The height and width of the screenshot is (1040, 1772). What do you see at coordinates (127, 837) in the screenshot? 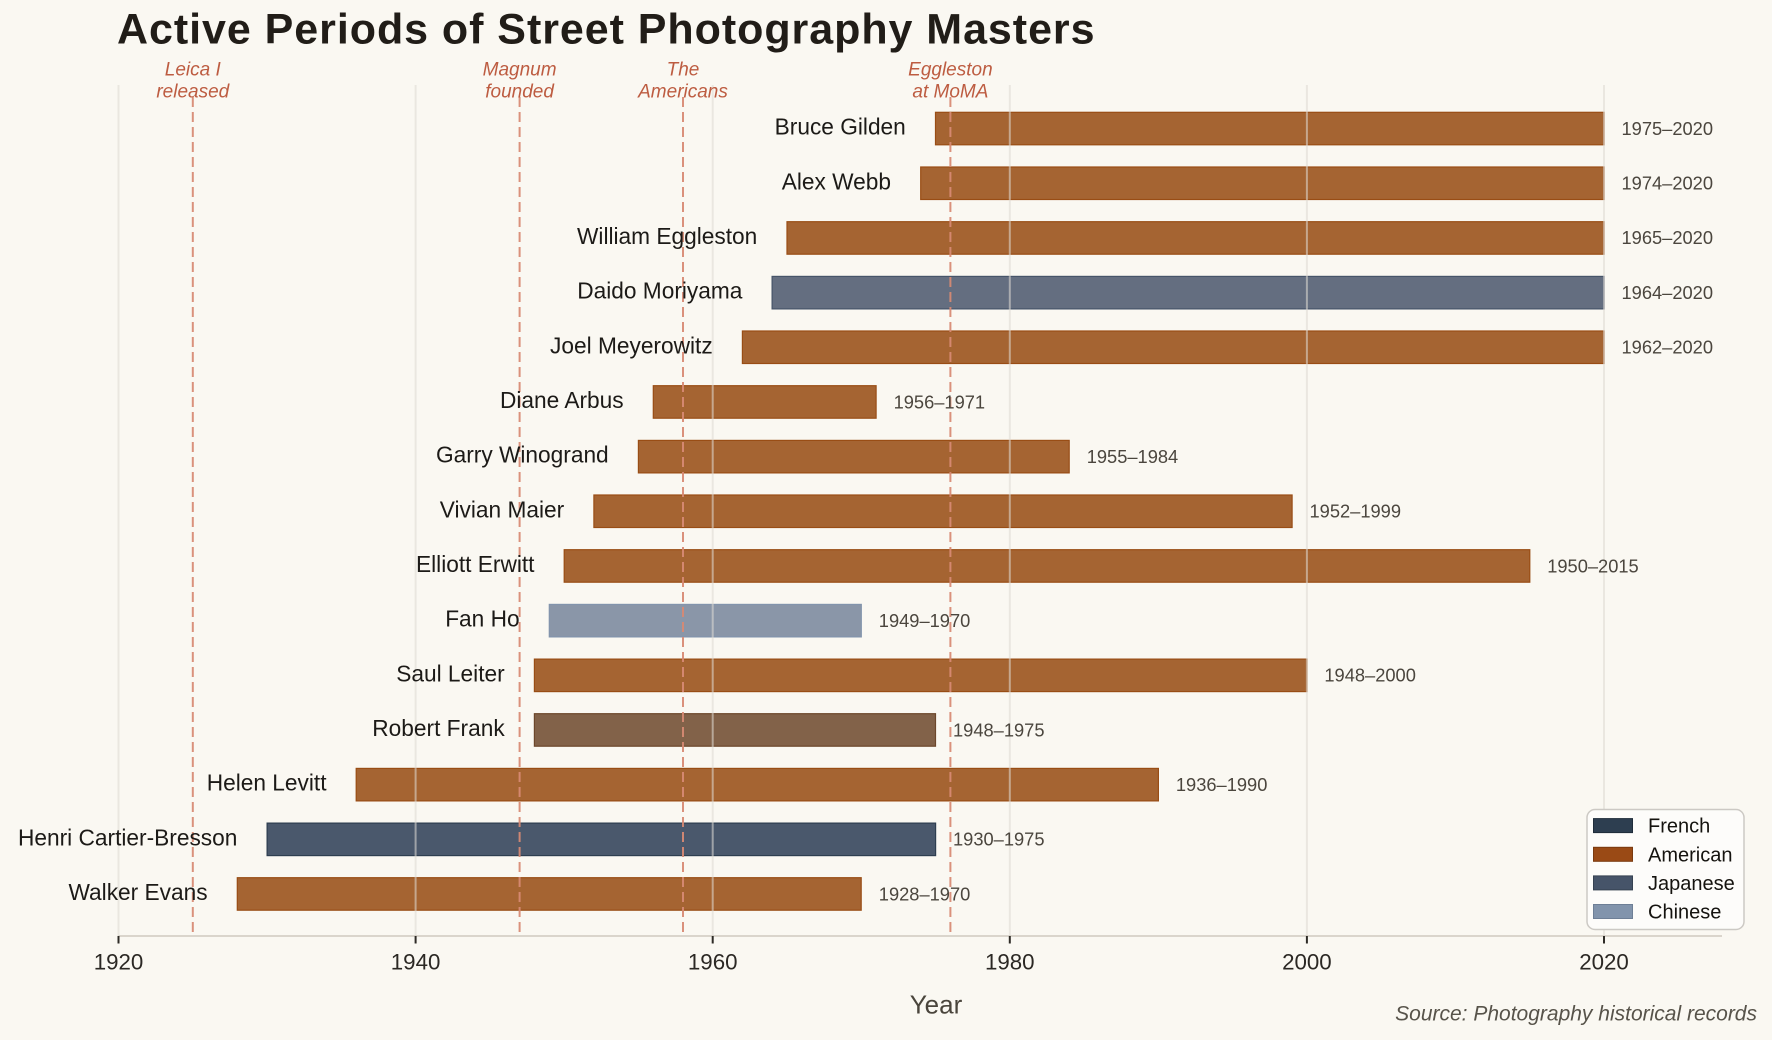
I see `svg-text: Henri Cartier-Bresson` at bounding box center [127, 837].